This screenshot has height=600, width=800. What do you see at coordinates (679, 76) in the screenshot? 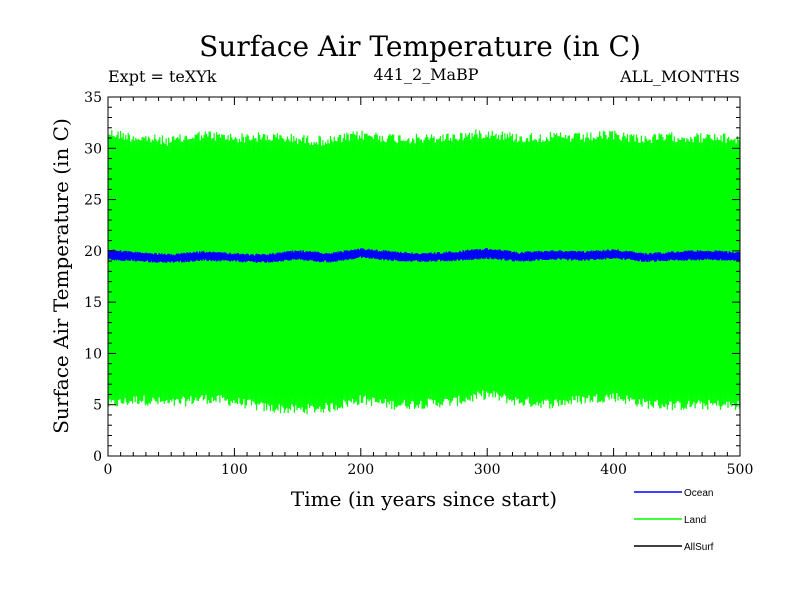
I see `chart-subtitle-months: ALL_MONTHS` at bounding box center [679, 76].